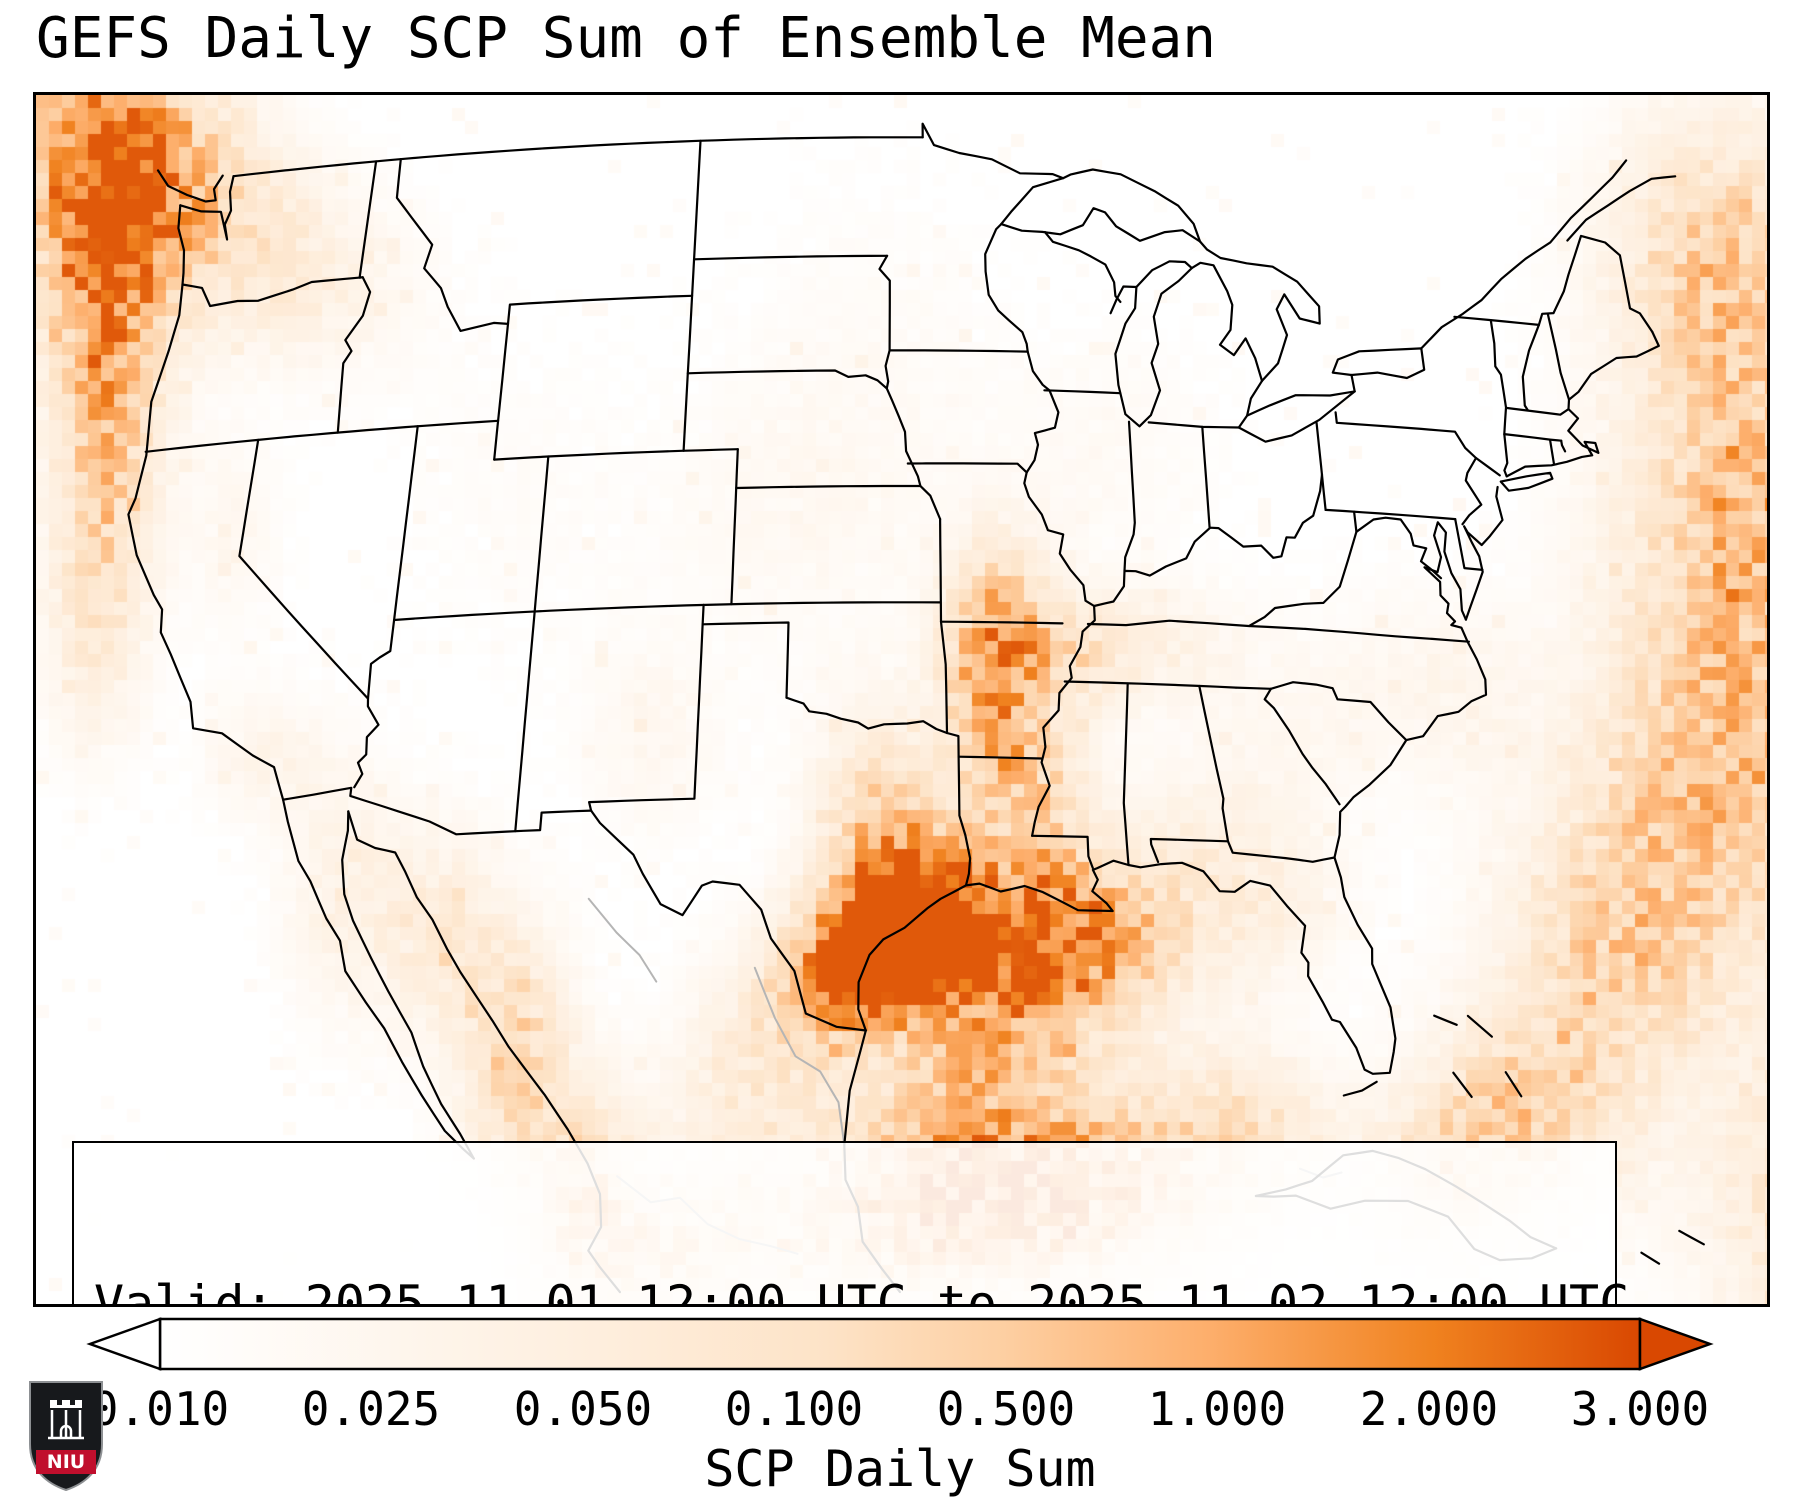 This screenshot has width=1803, height=1500. Describe the element at coordinates (1640, 1409) in the screenshot. I see `colorbar-tick-label: 3.000` at that location.